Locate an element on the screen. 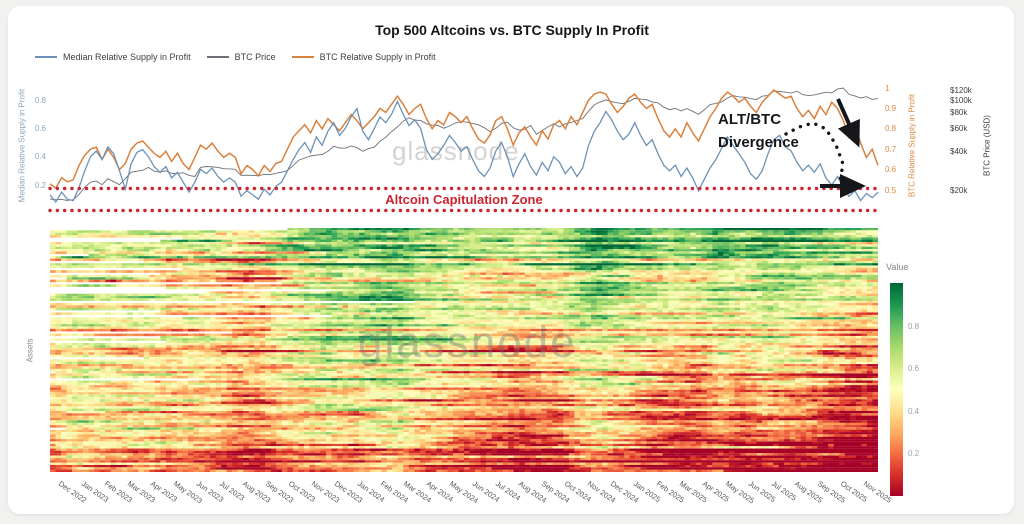 This screenshot has width=1024, height=524. legend-item-label: Median Relative Supply in Profit is located at coordinates (127, 57).